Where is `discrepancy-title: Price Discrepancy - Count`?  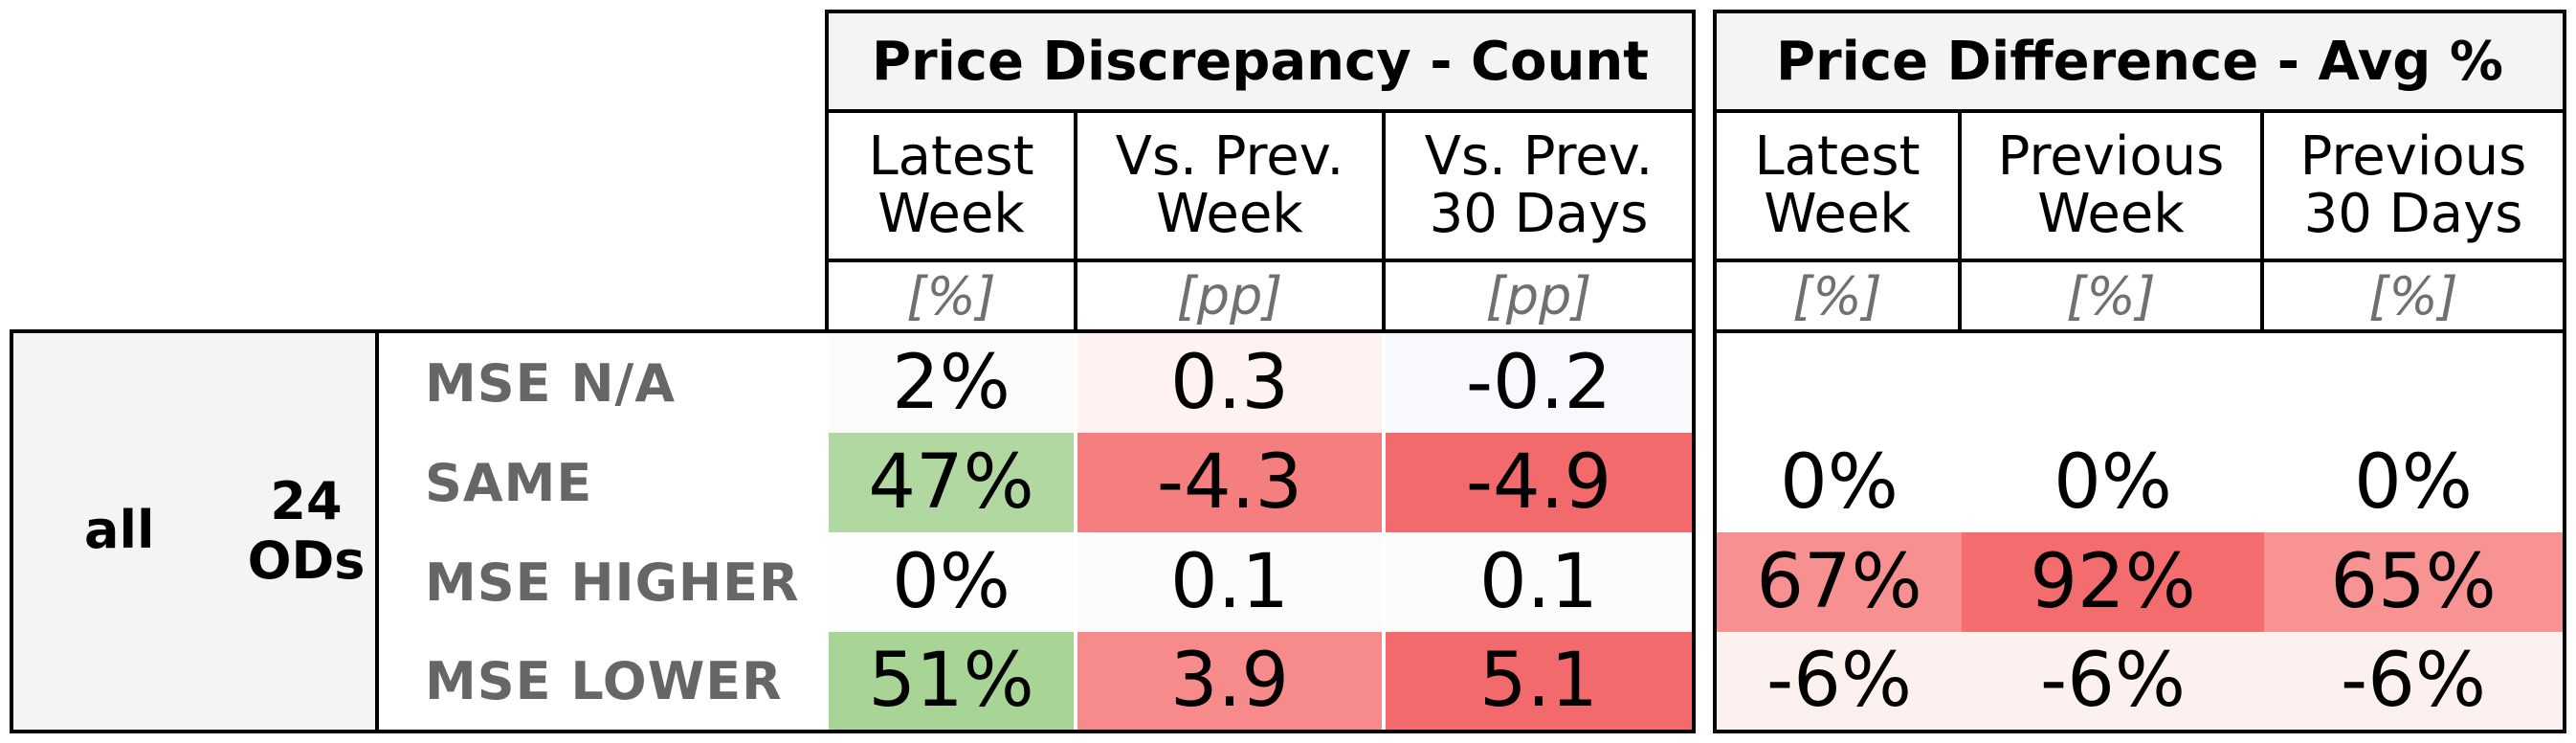 discrepancy-title: Price Discrepancy - Count is located at coordinates (1260, 61).